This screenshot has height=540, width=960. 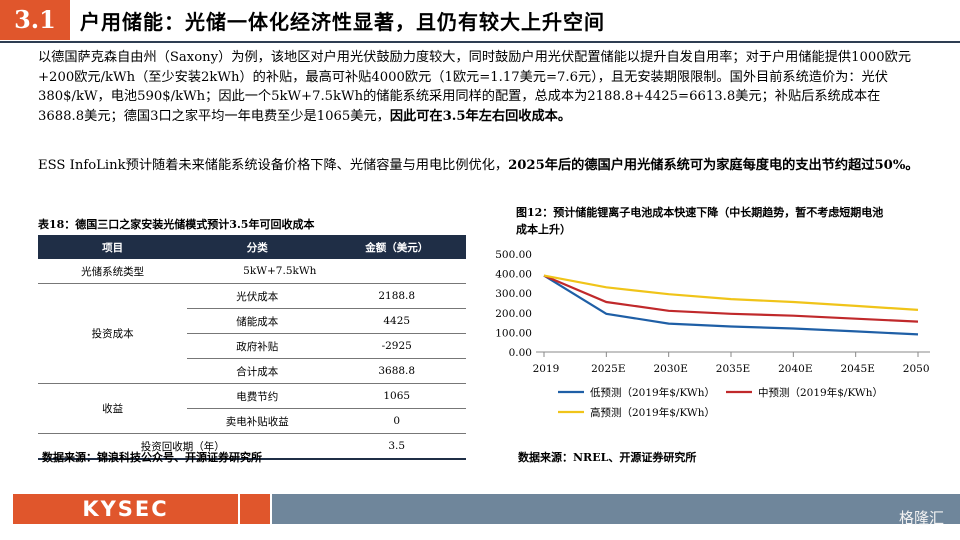 I want to click on footer-bar, so click(x=616, y=509).